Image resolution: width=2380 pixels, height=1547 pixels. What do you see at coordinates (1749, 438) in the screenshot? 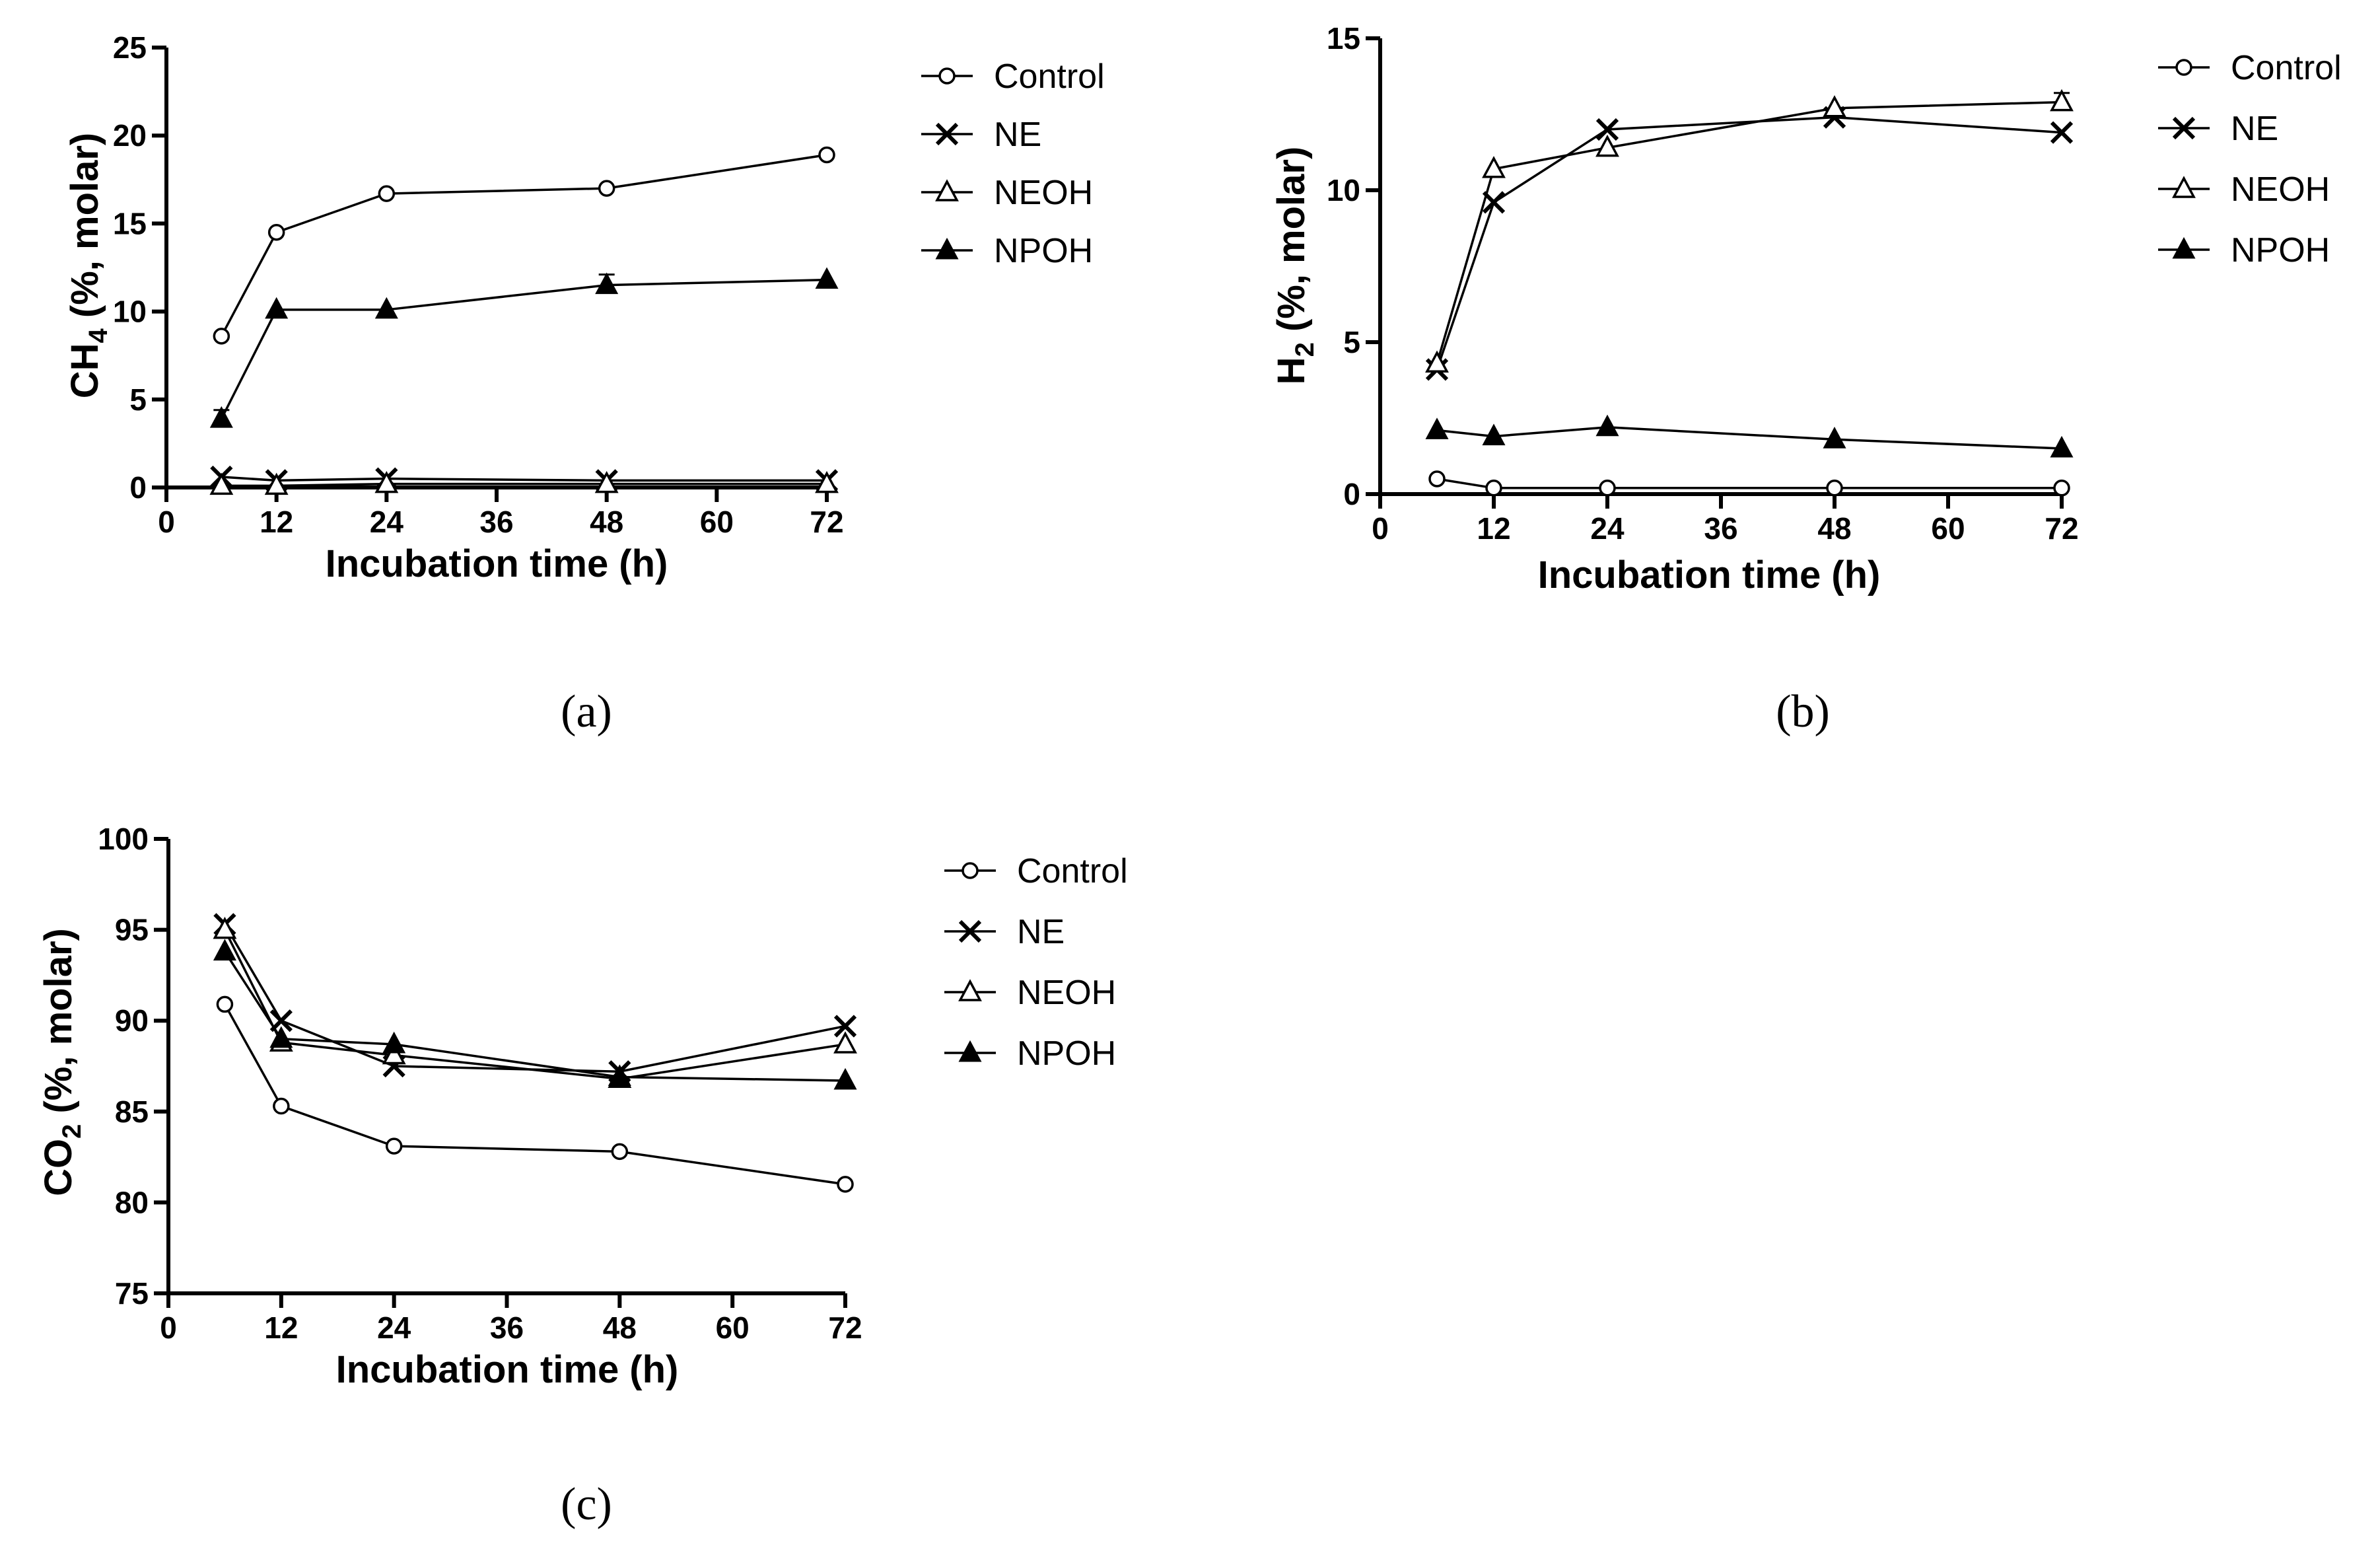
I see `panel-b-series-npoh-line` at bounding box center [1749, 438].